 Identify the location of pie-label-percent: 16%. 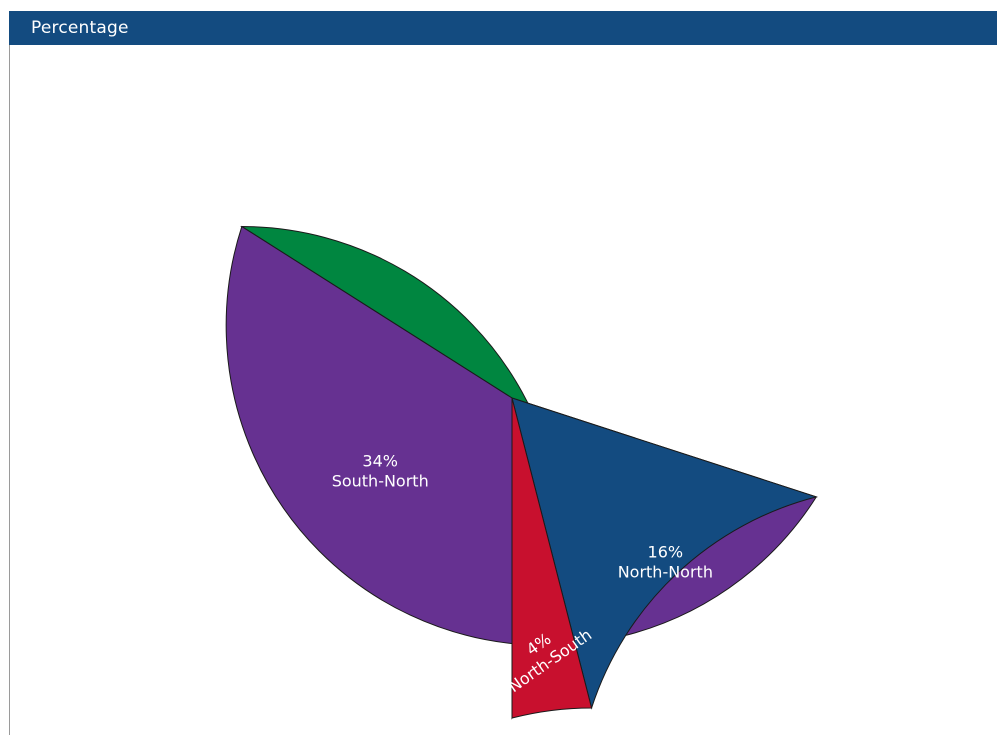
(666, 551).